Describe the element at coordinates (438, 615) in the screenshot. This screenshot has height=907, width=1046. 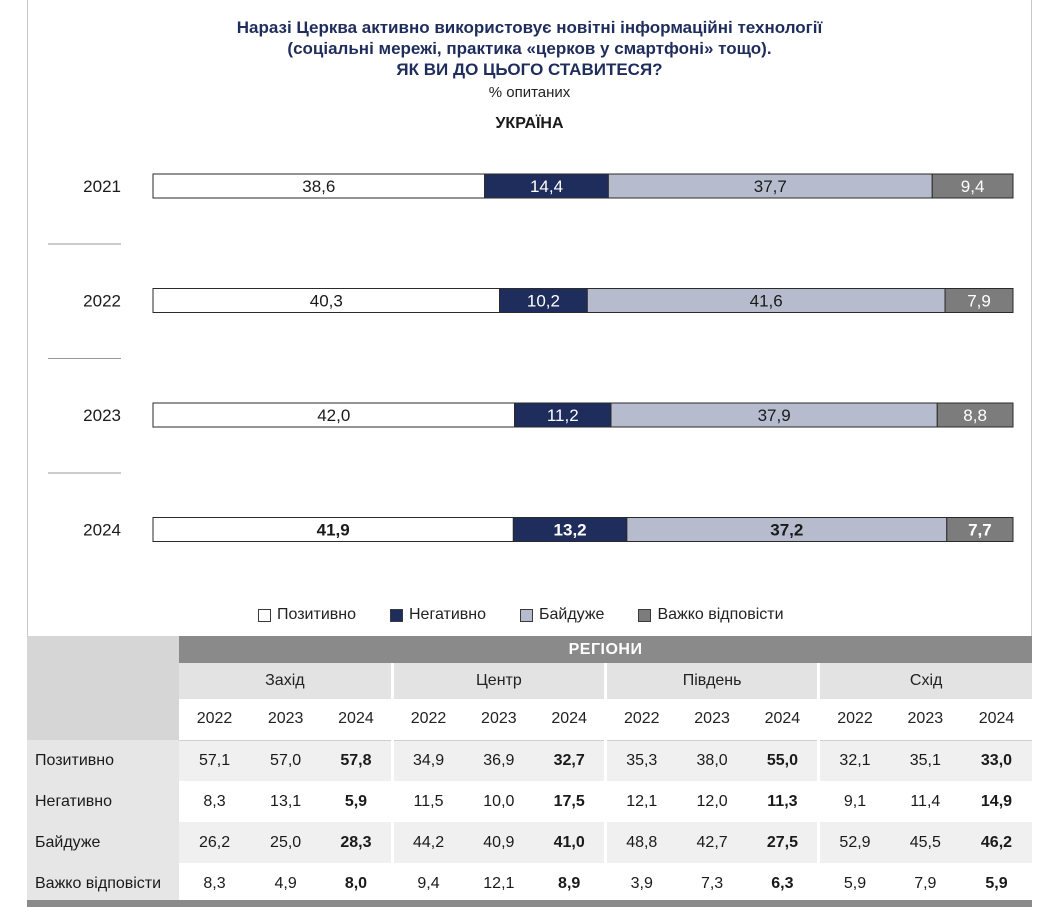
I see `legend-item-negative: Негативно` at that location.